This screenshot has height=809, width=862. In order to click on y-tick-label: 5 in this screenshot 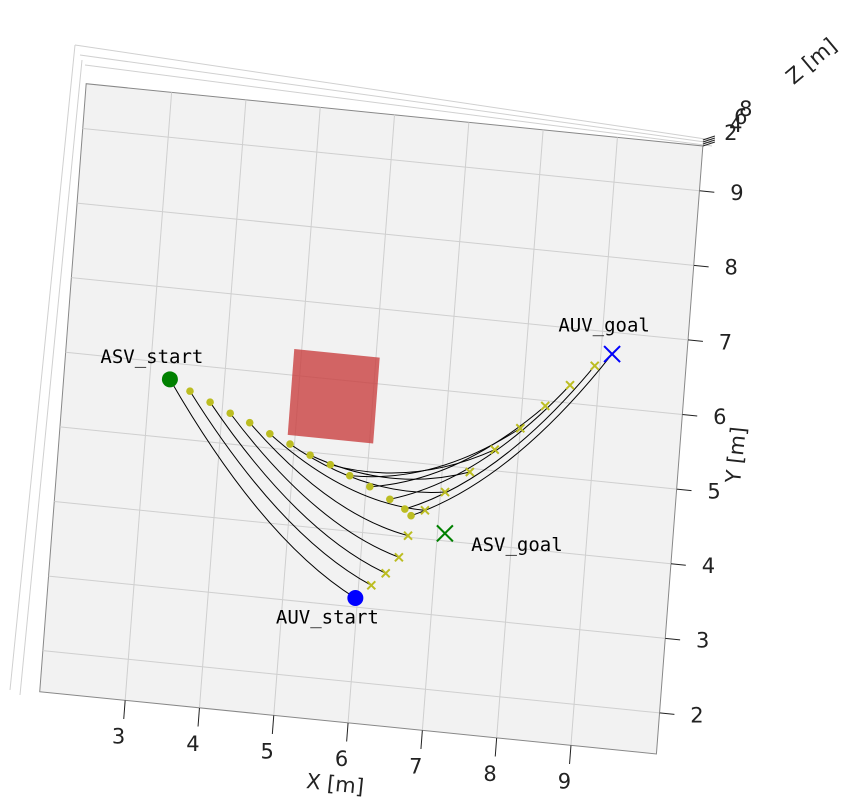, I will do `click(713, 492)`.